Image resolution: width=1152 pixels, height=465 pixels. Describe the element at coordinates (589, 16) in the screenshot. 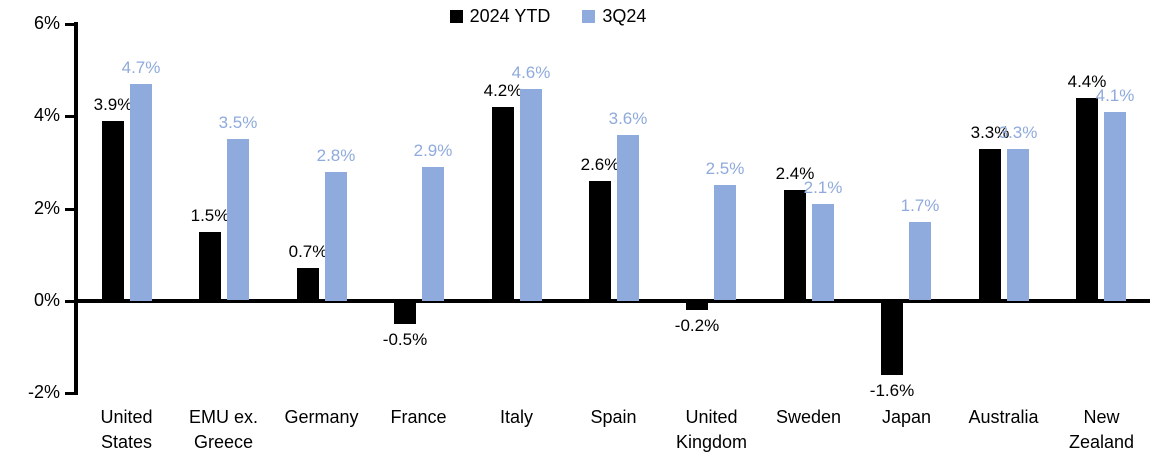

I see `legend-swatch-3q24-icon` at that location.